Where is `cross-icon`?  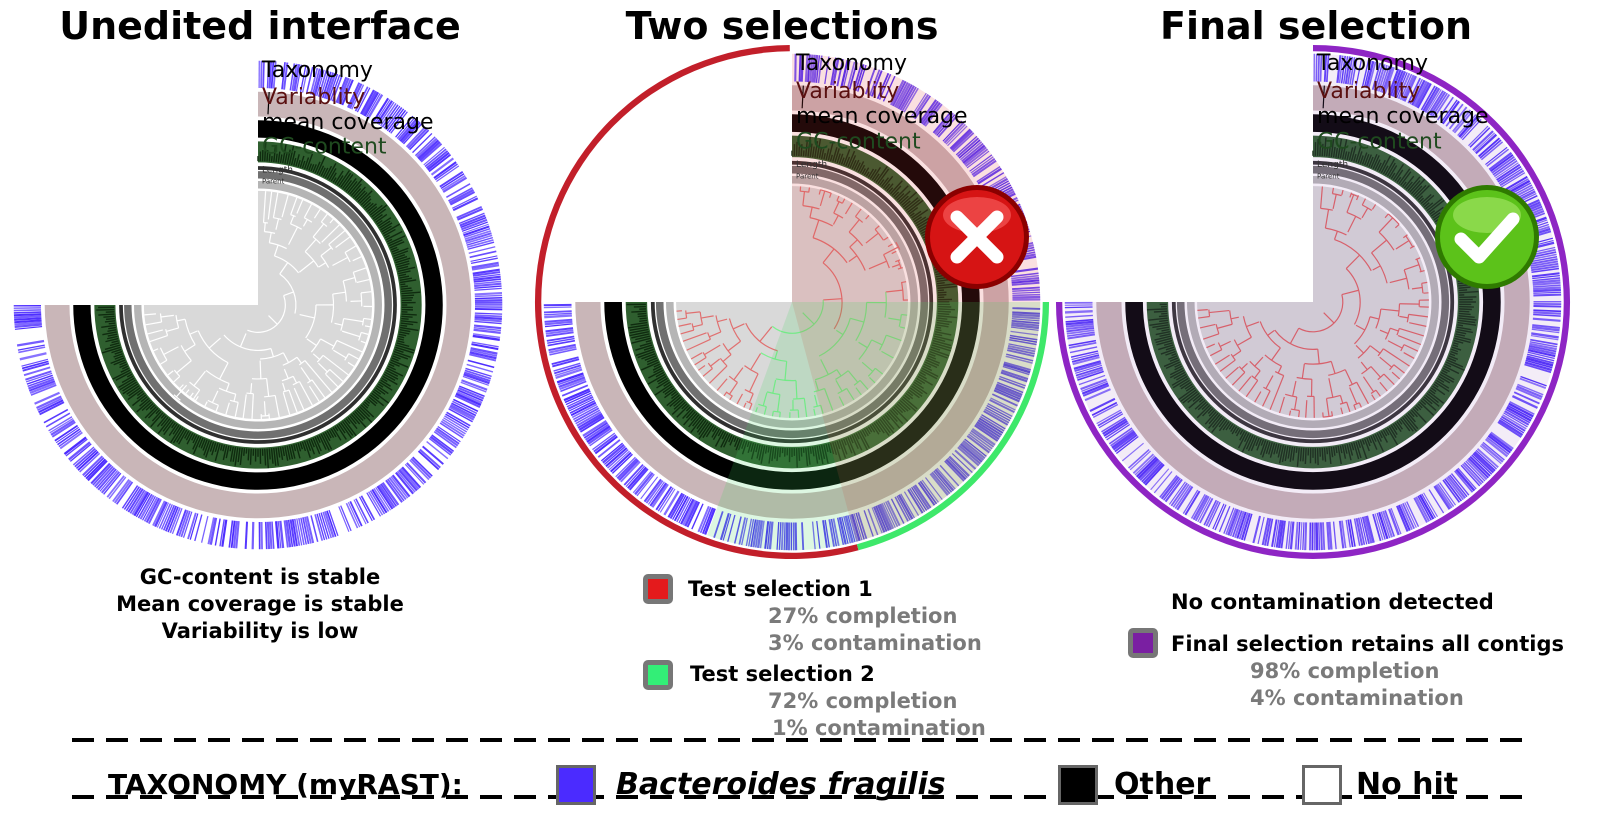 cross-icon is located at coordinates (977, 237).